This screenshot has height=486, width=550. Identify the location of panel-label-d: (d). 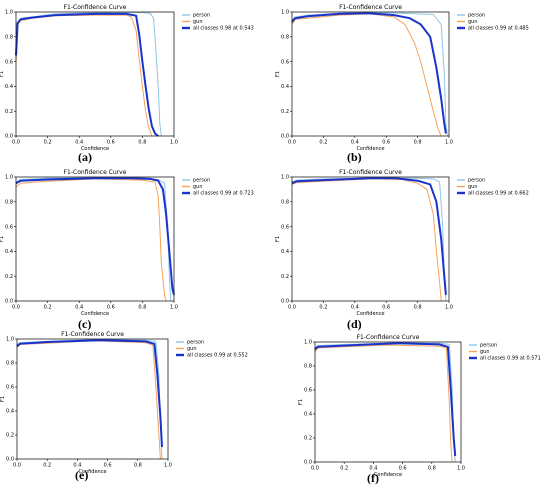
(354, 324).